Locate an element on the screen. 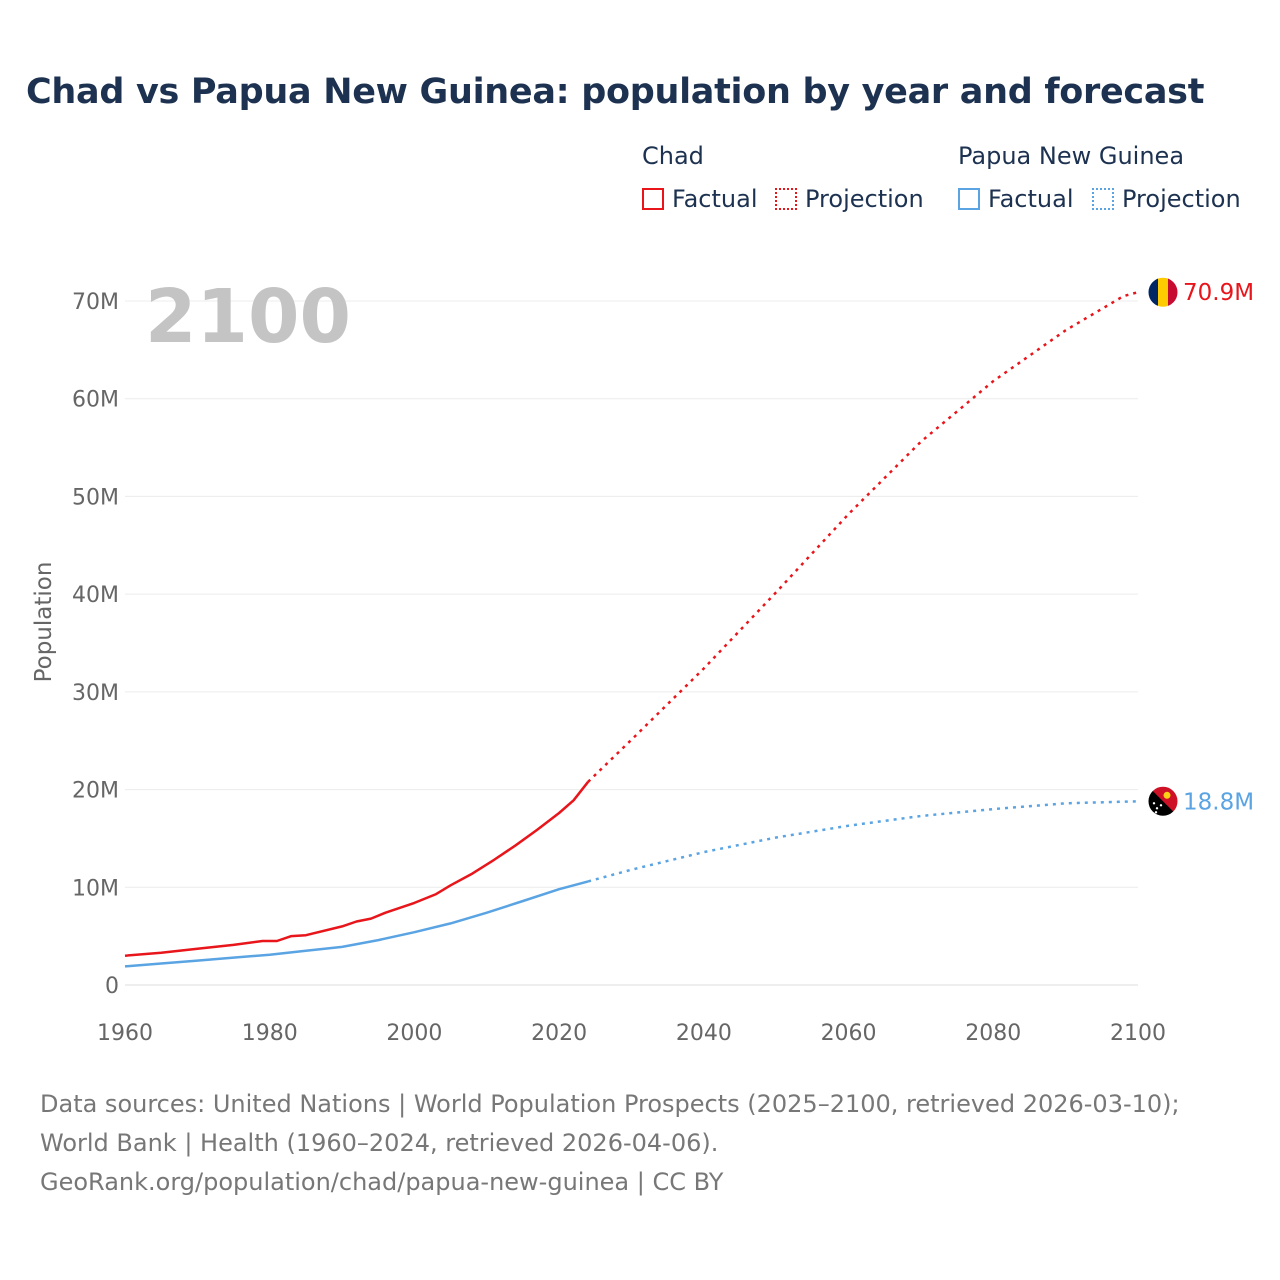  legend-label-png-factual: Factual is located at coordinates (1031, 199).